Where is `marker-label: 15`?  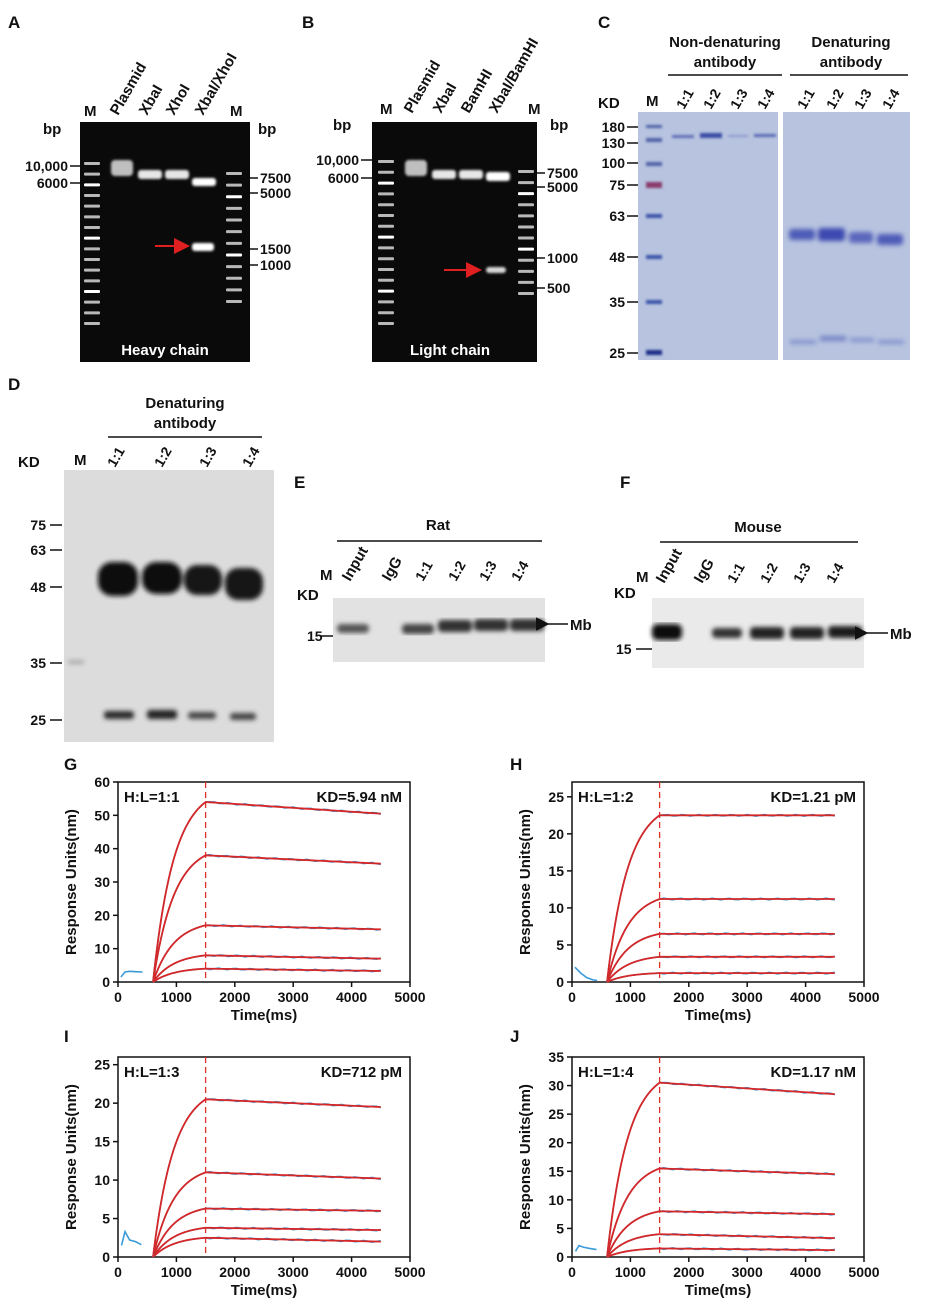
marker-label: 15 is located at coordinates (315, 636).